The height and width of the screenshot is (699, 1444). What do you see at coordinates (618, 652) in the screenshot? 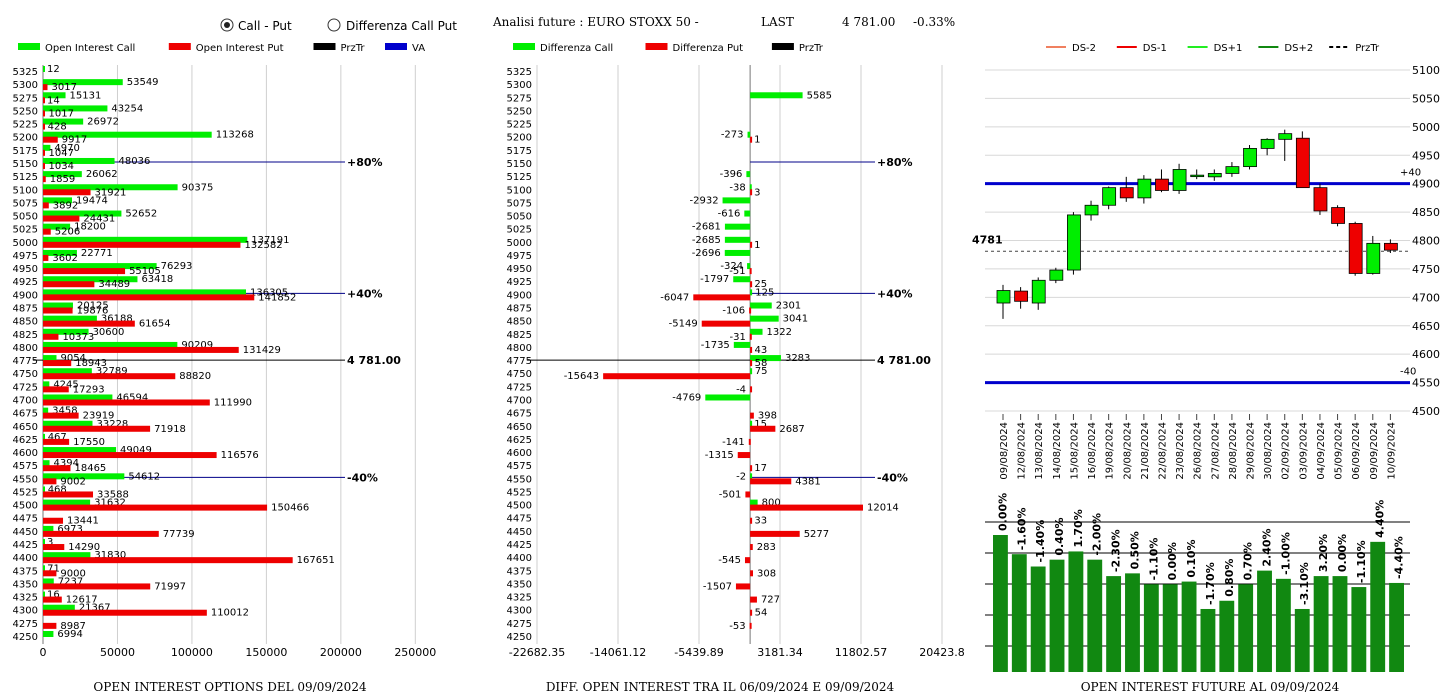
I see `x-tick-label: -14061.12` at bounding box center [618, 652].